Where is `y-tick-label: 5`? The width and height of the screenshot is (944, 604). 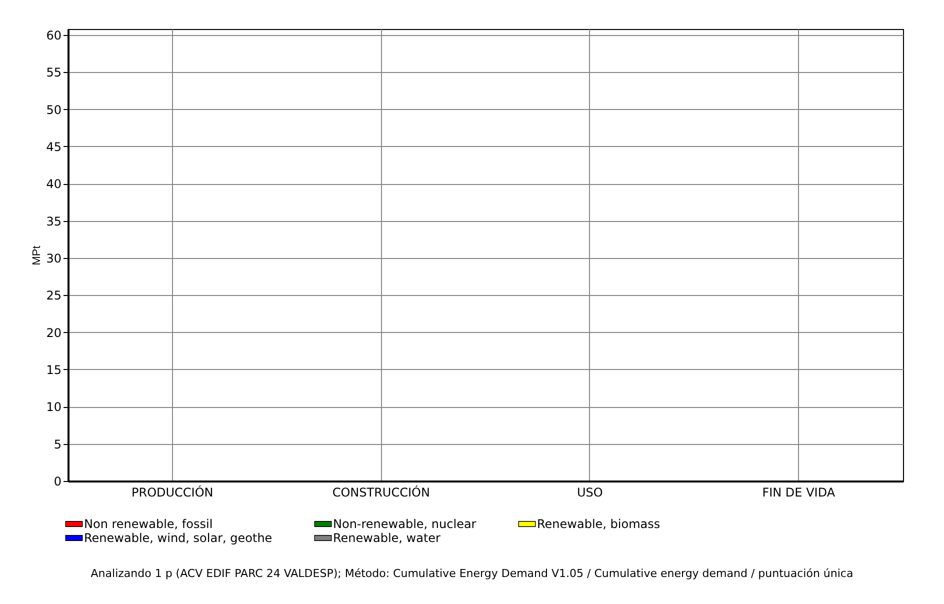 y-tick-label: 5 is located at coordinates (58, 444).